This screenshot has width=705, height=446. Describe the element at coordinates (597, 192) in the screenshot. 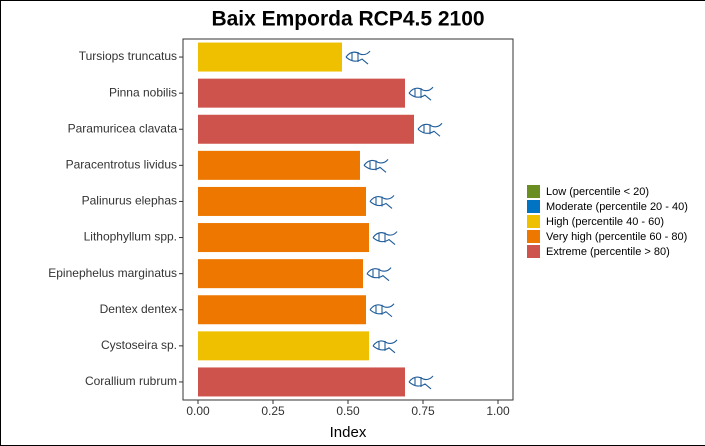

I see `legend-text: Low (percentile < 20)` at that location.